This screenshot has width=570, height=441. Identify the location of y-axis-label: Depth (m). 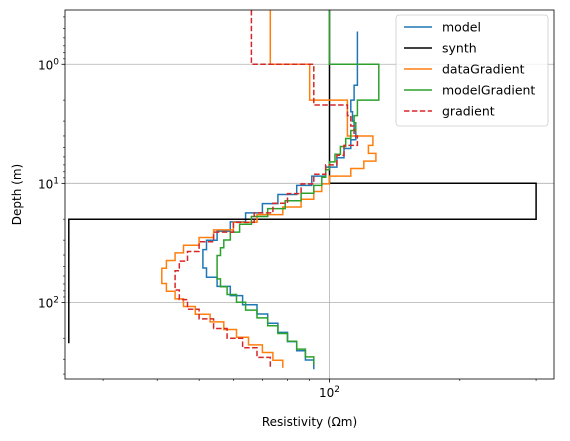
(17, 194).